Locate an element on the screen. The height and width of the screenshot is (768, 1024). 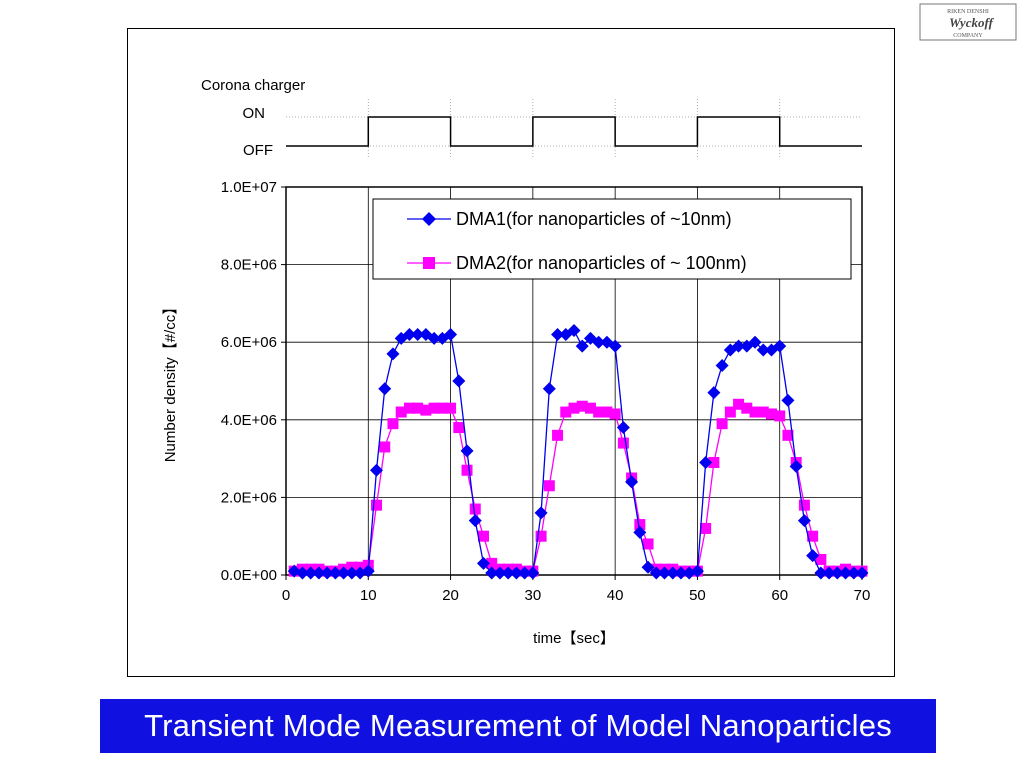
legend-label: DMA1(for nanoparticles of ~10nm) is located at coordinates (594, 219).